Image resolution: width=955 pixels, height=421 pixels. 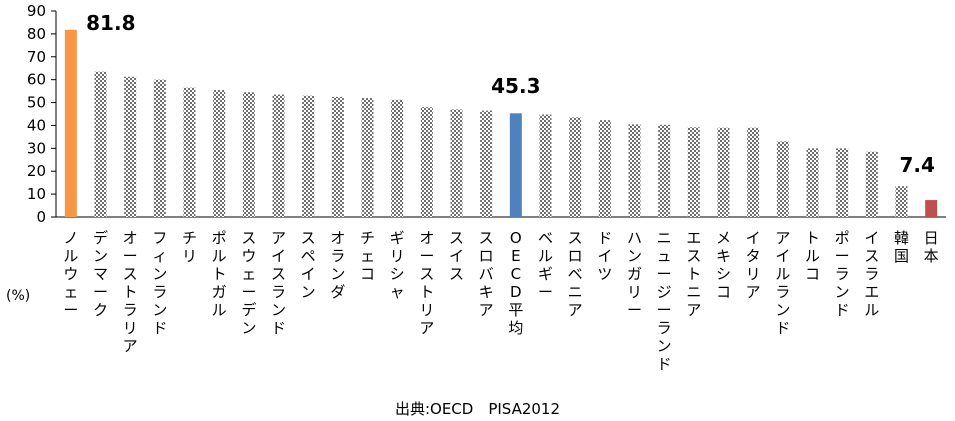 I want to click on y-tick-labels: 0 10 20 30 40 50 60 70 80 90, so click(x=36, y=114).